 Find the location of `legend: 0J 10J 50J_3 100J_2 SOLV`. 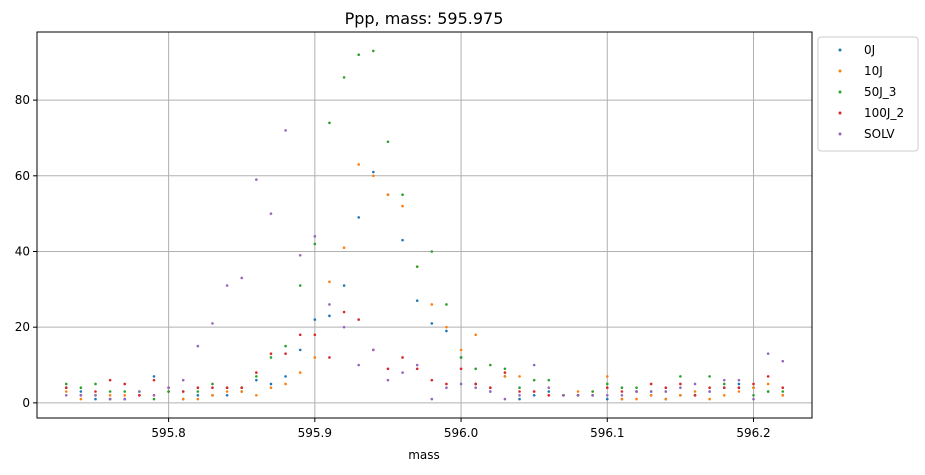

legend: 0J 10J 50J_3 100J_2 SOLV is located at coordinates (868, 94).